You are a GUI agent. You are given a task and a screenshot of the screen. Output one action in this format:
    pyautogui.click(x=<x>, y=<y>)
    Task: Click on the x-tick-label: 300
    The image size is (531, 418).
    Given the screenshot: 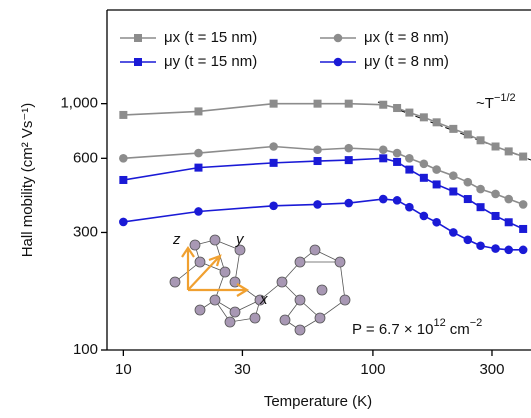 What is the action you would take?
    pyautogui.click(x=491, y=369)
    